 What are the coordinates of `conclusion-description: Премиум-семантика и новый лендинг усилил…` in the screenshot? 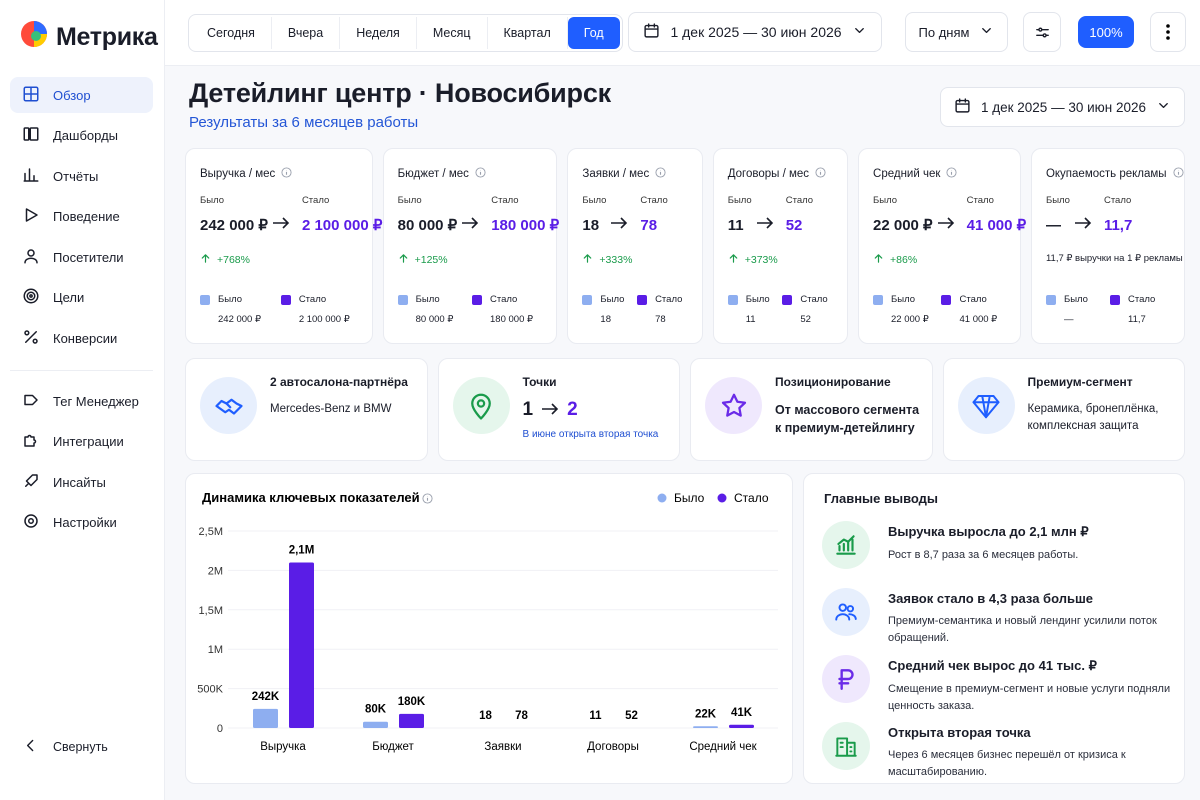 It's located at (1022, 629).